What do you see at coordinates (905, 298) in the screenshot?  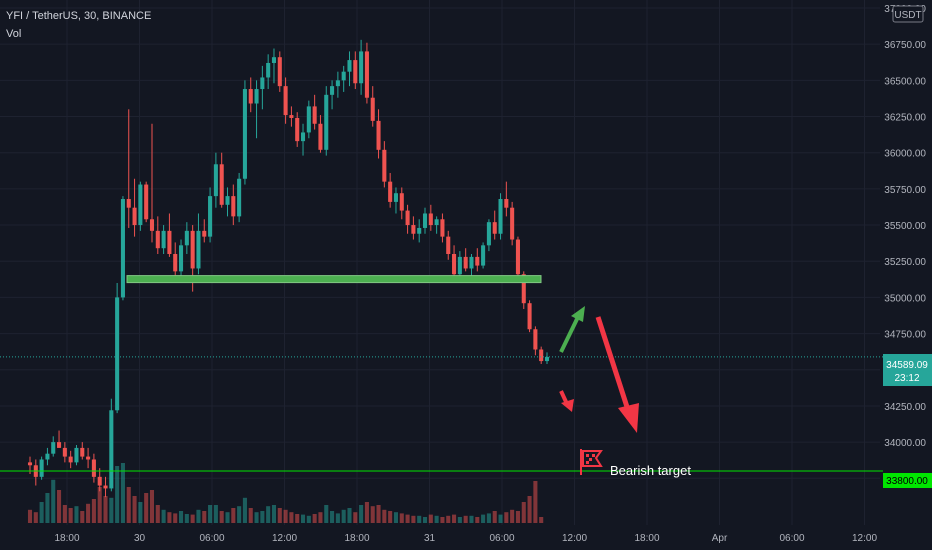 I see `price-tick-label: 35000.00` at bounding box center [905, 298].